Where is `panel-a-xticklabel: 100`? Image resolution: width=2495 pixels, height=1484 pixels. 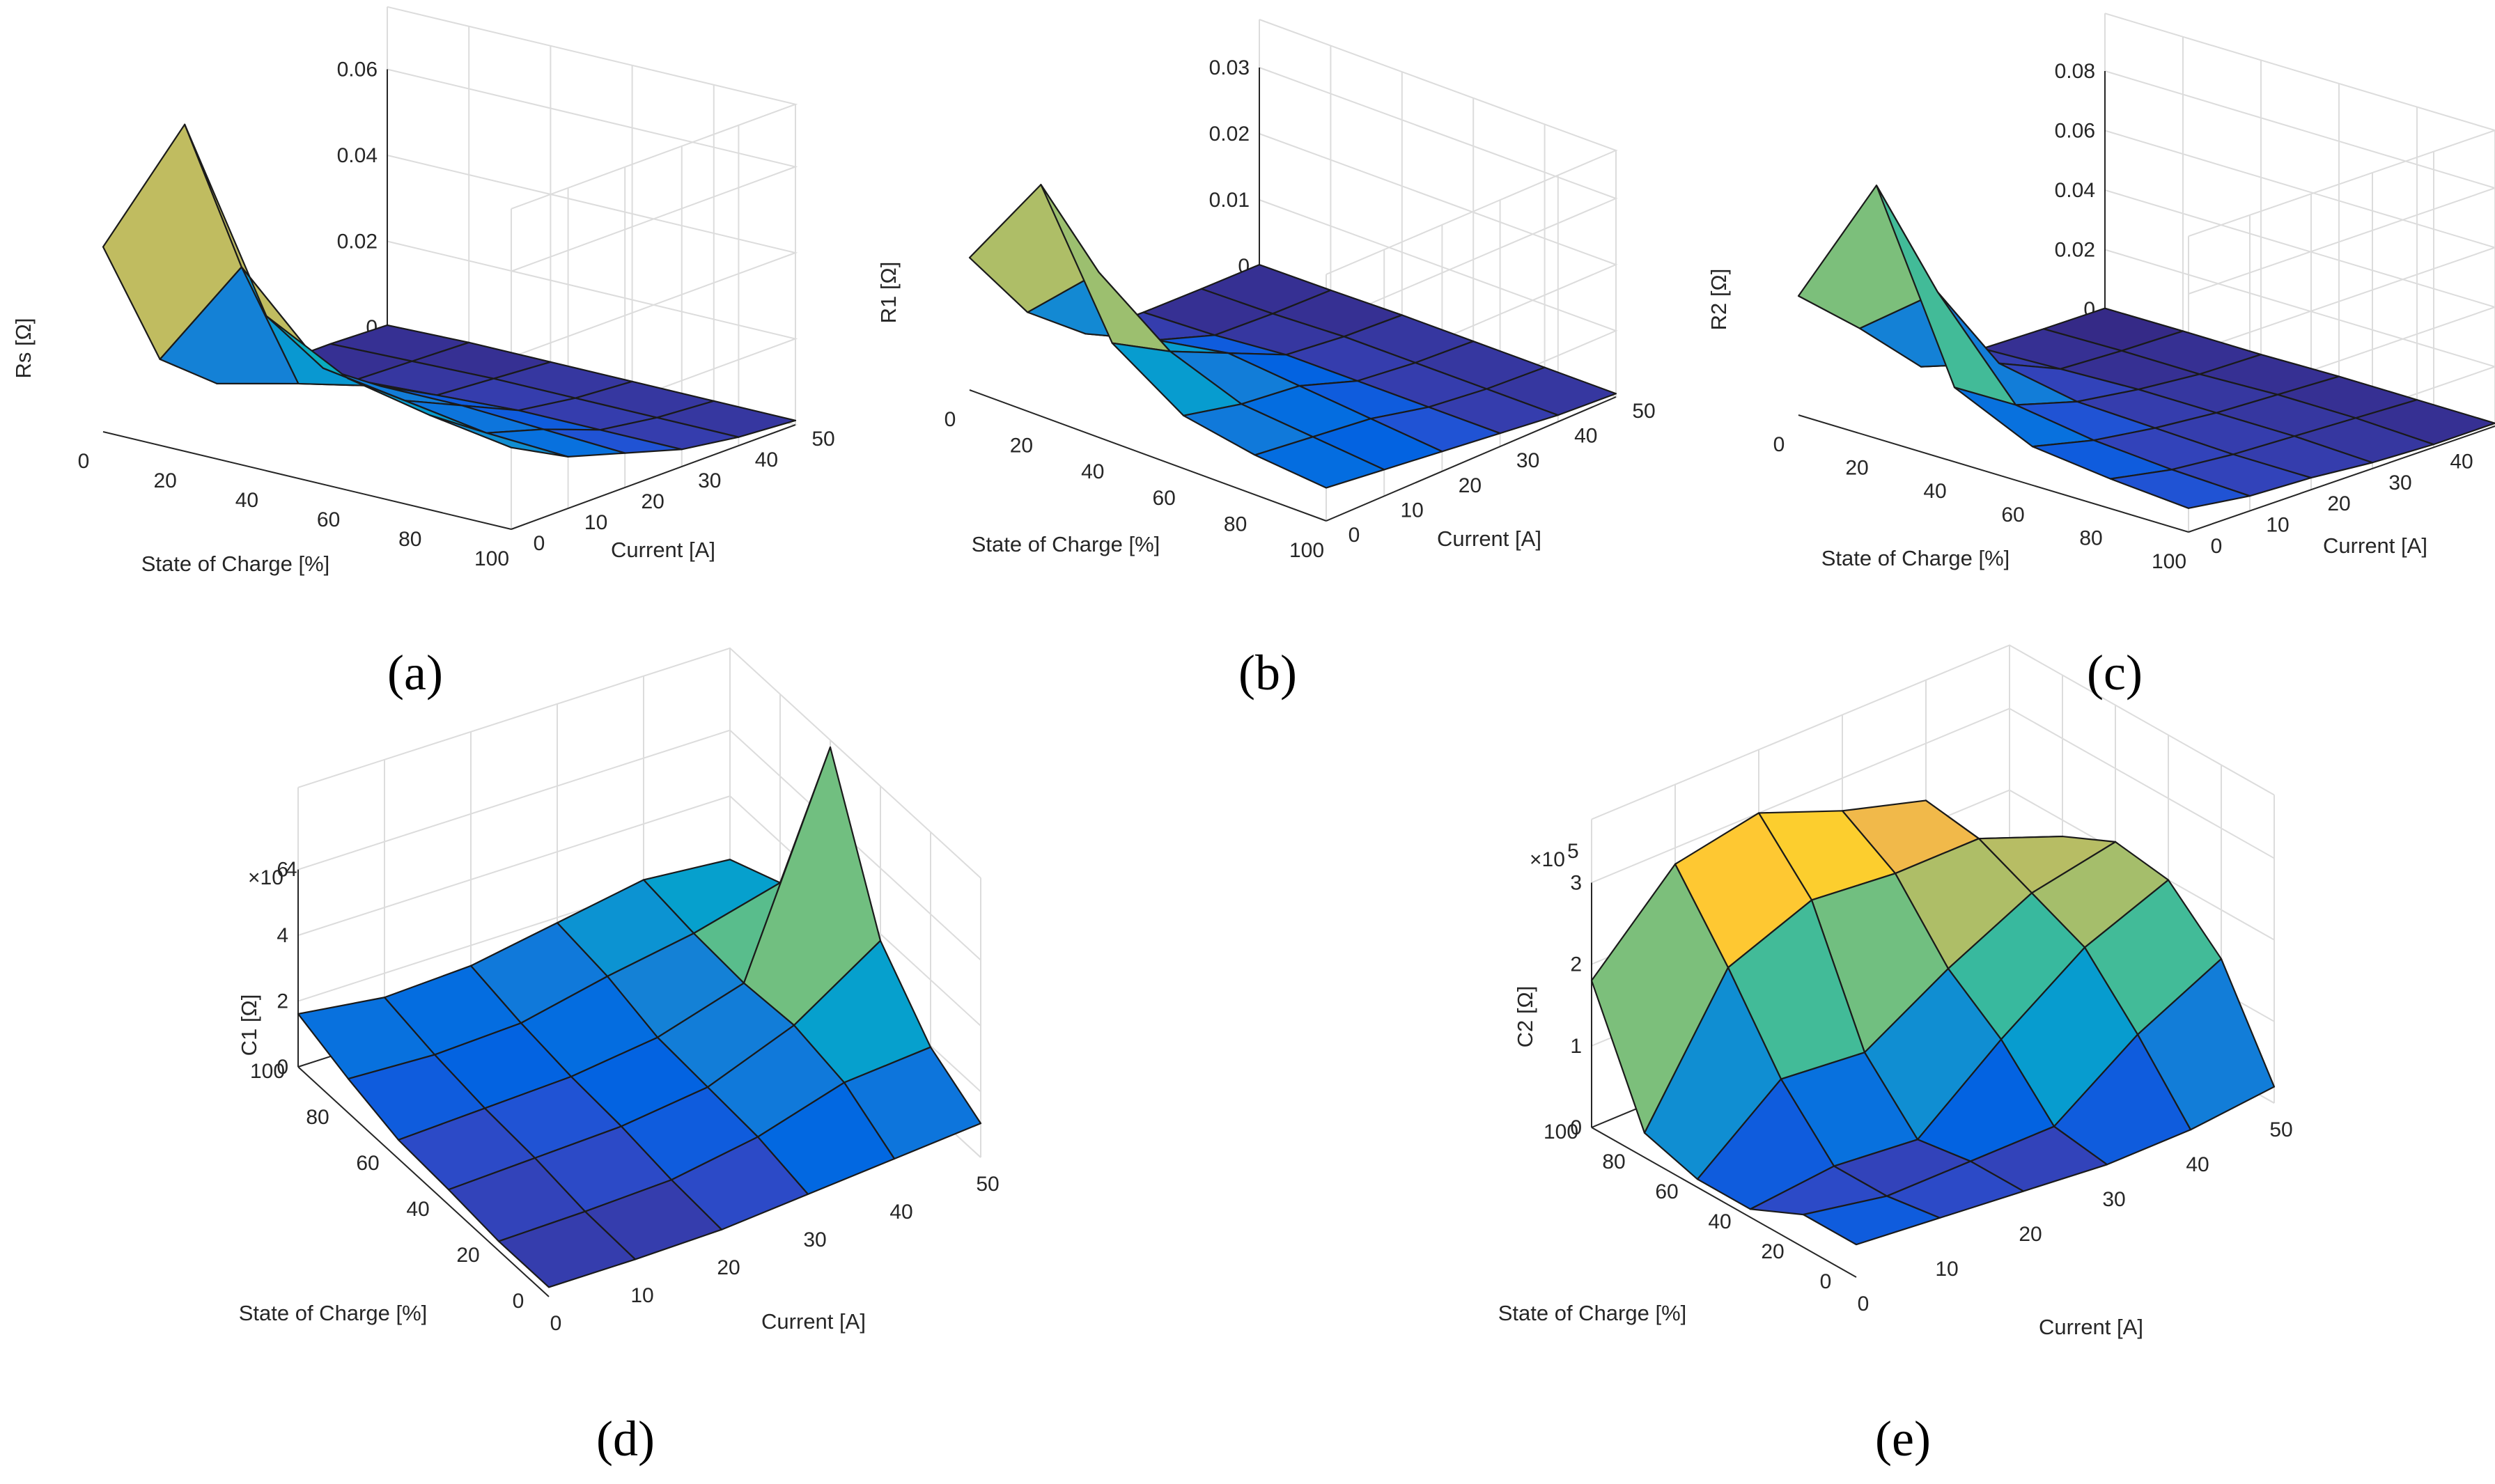
panel-a-xticklabel: 100 is located at coordinates (491, 558).